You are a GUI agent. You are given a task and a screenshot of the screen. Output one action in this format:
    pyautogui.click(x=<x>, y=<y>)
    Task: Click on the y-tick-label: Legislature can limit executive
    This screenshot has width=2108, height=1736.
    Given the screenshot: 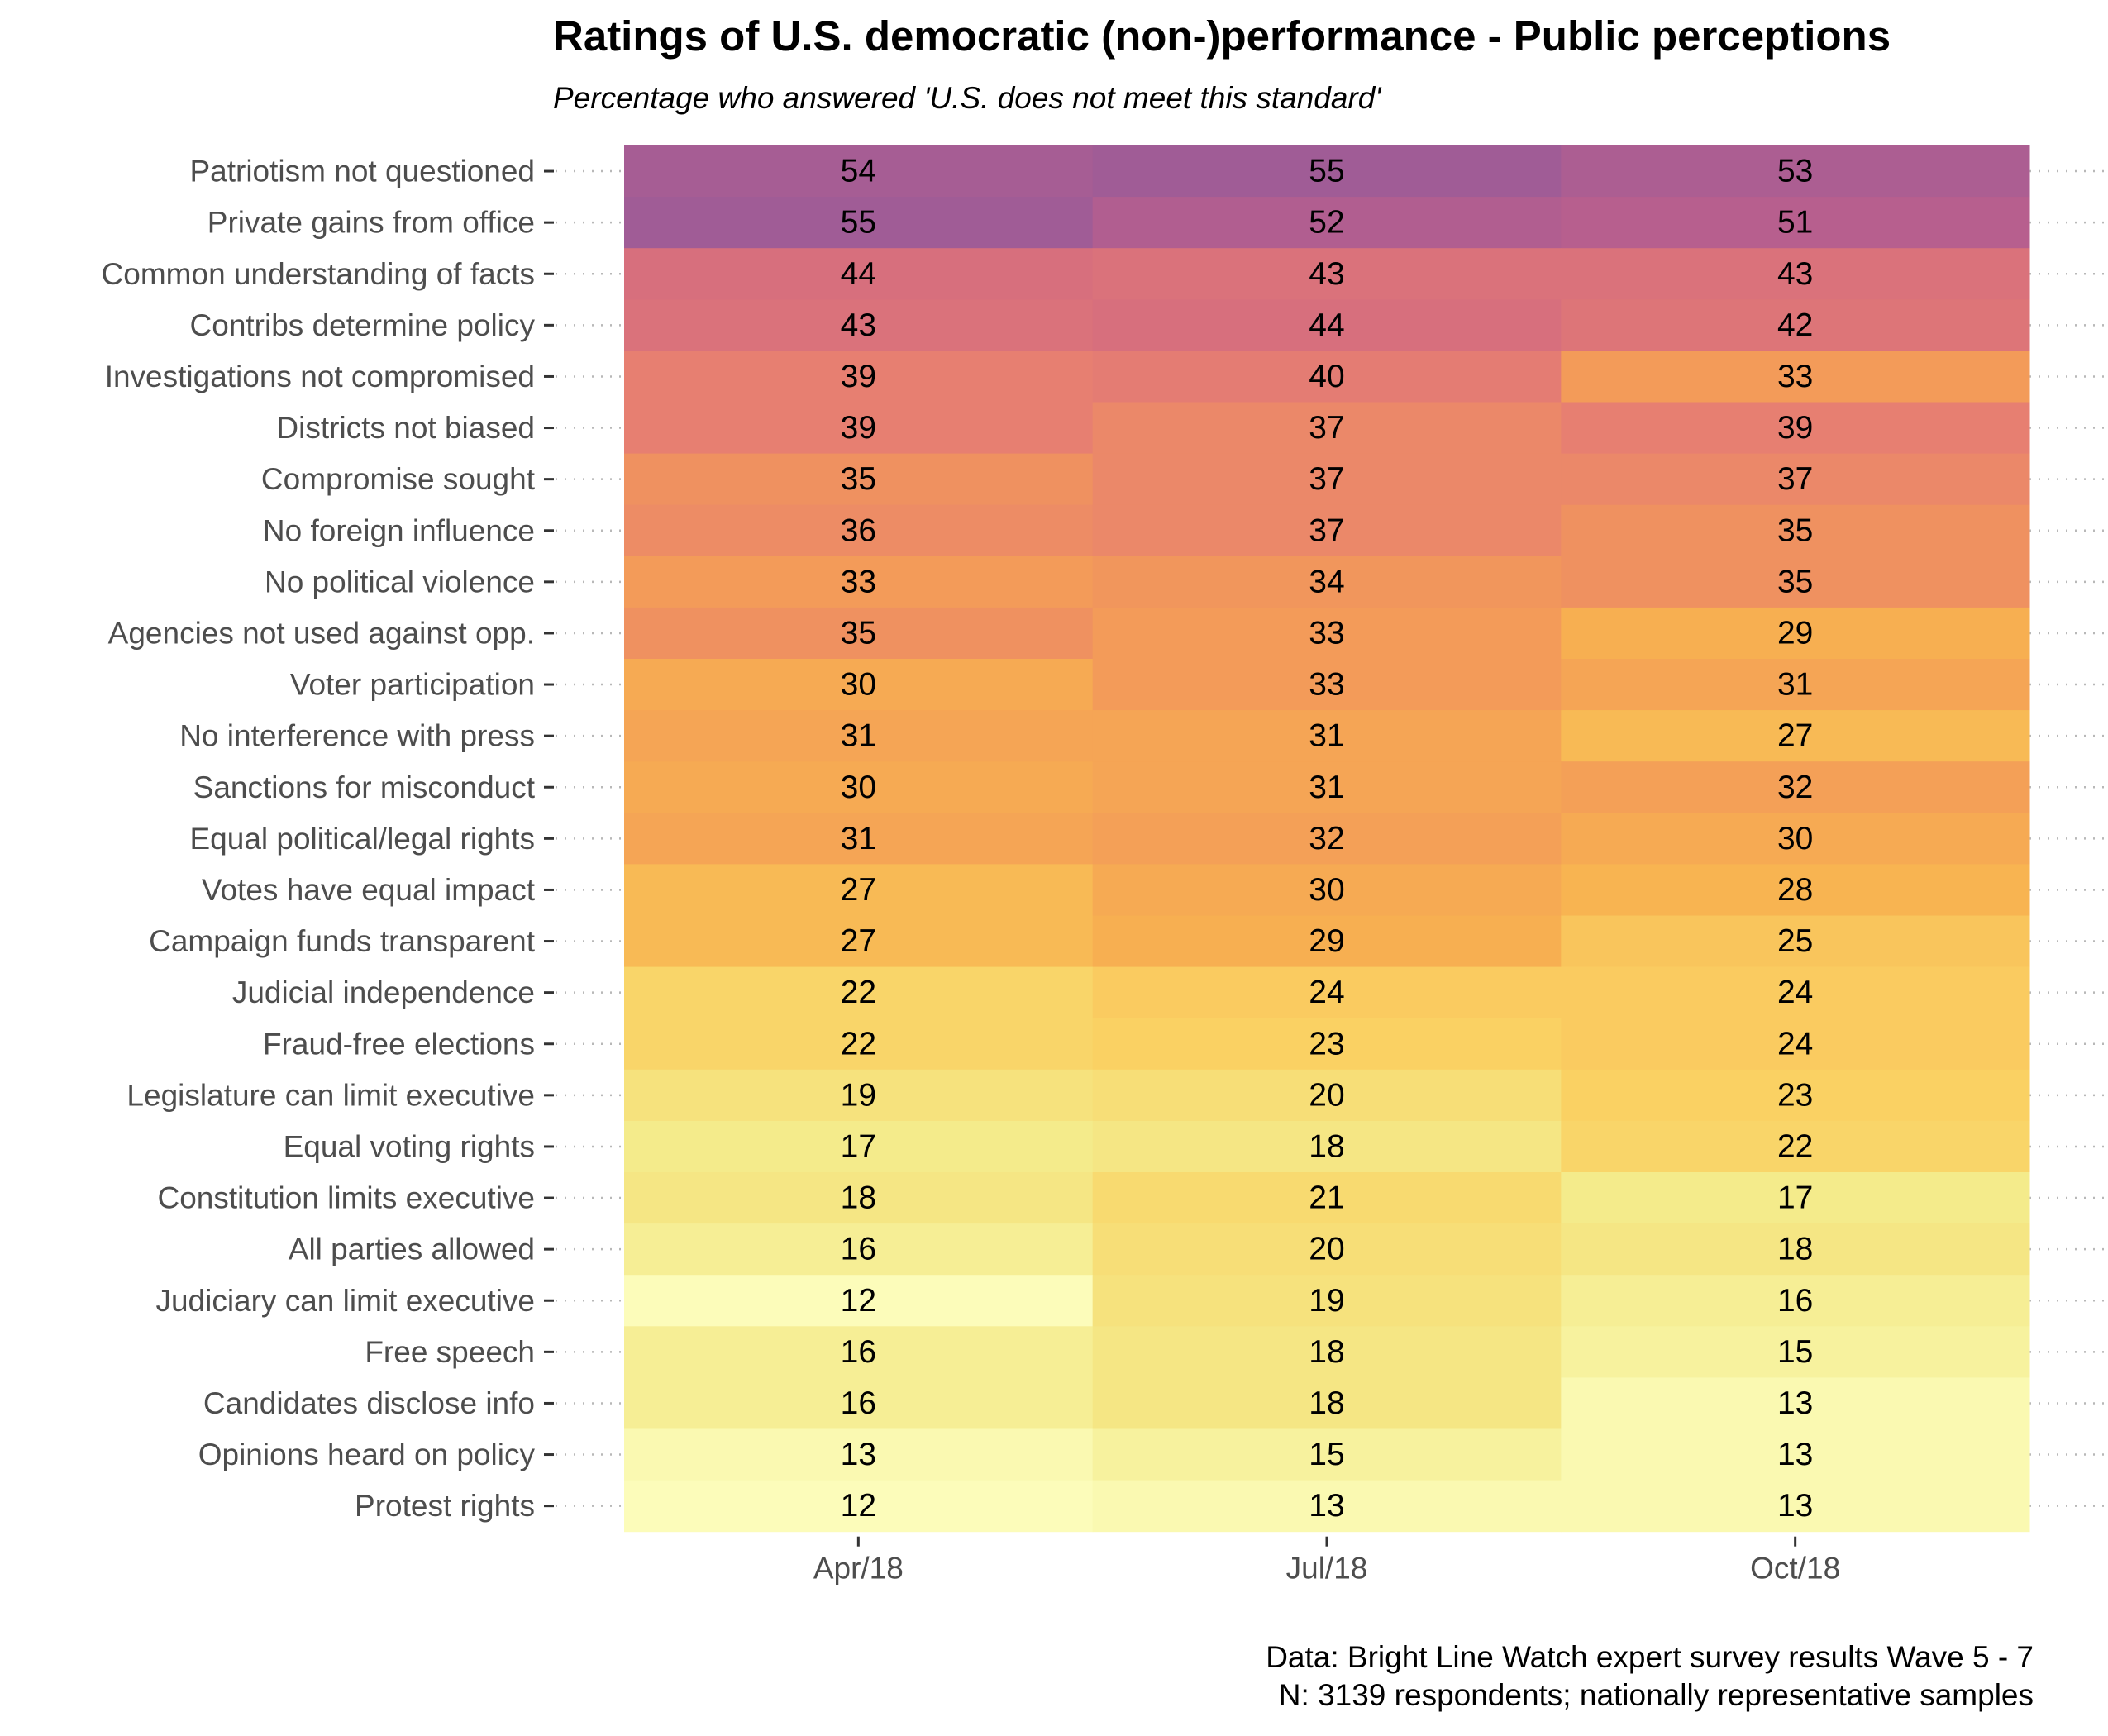 What is the action you would take?
    pyautogui.click(x=330, y=1095)
    